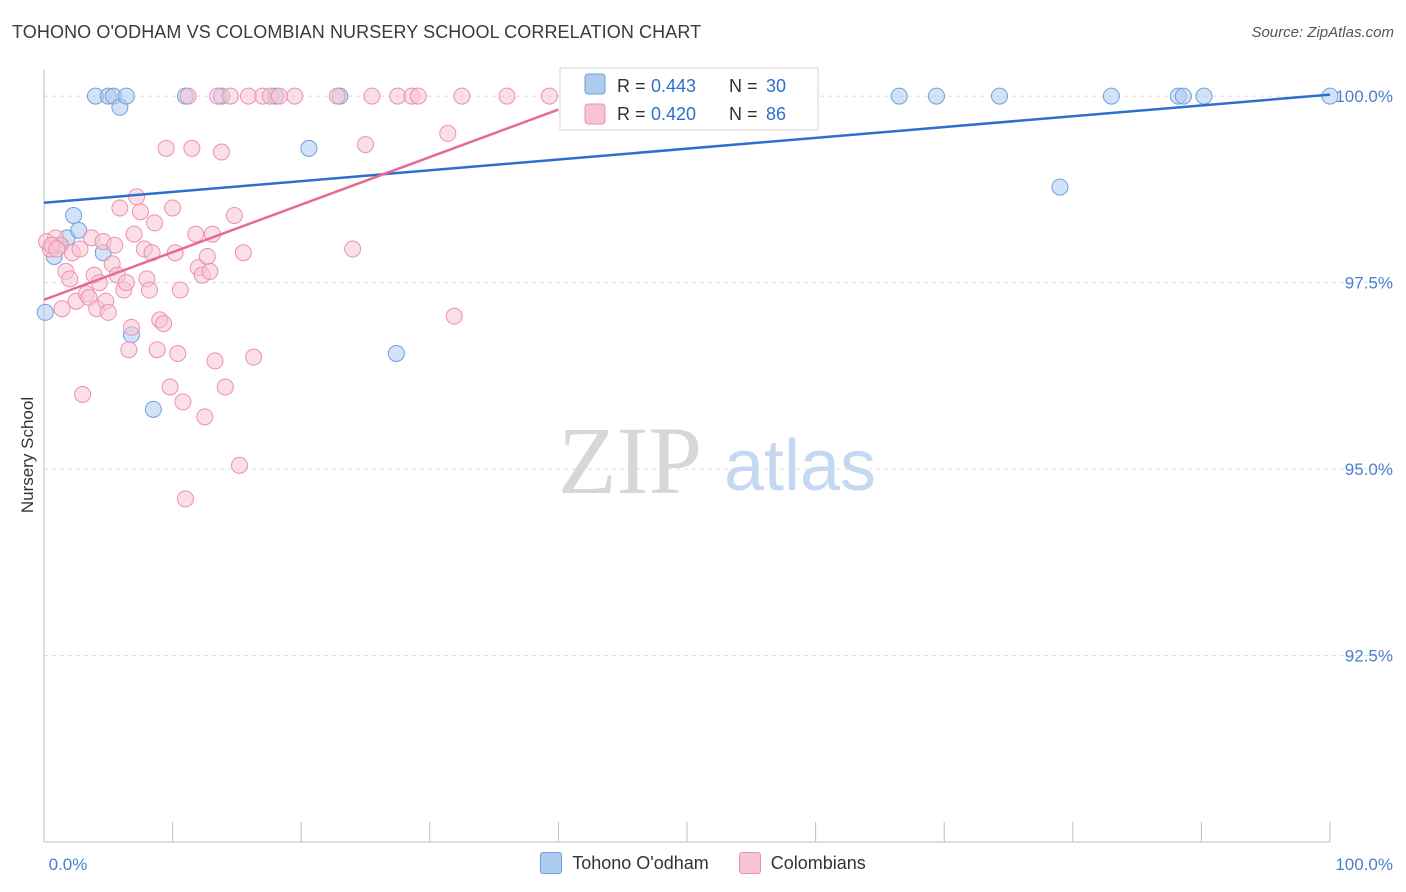 The width and height of the screenshot is (1406, 892). I want to click on x-tick-label: 100.0%, so click(1364, 864).